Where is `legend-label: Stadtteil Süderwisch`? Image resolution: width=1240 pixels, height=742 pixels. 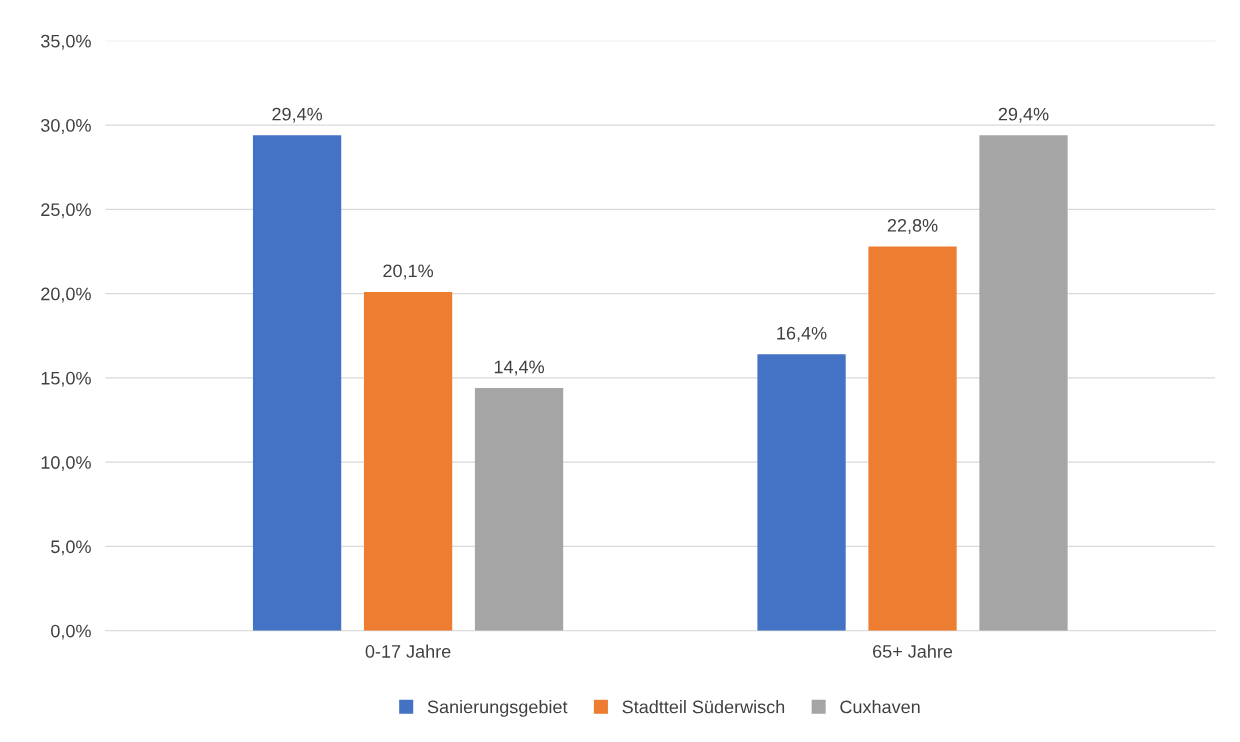
legend-label: Stadtteil Süderwisch is located at coordinates (703, 707).